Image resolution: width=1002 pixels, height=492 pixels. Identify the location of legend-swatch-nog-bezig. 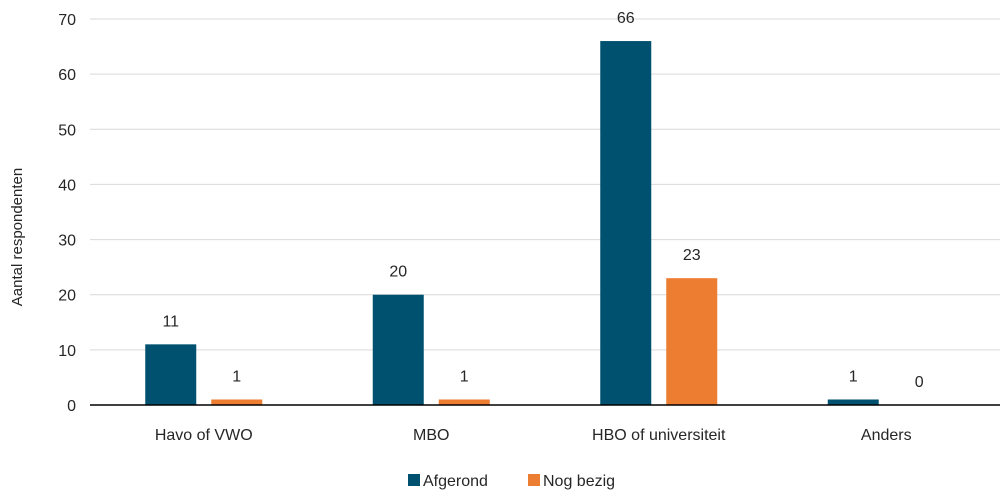
(534, 480).